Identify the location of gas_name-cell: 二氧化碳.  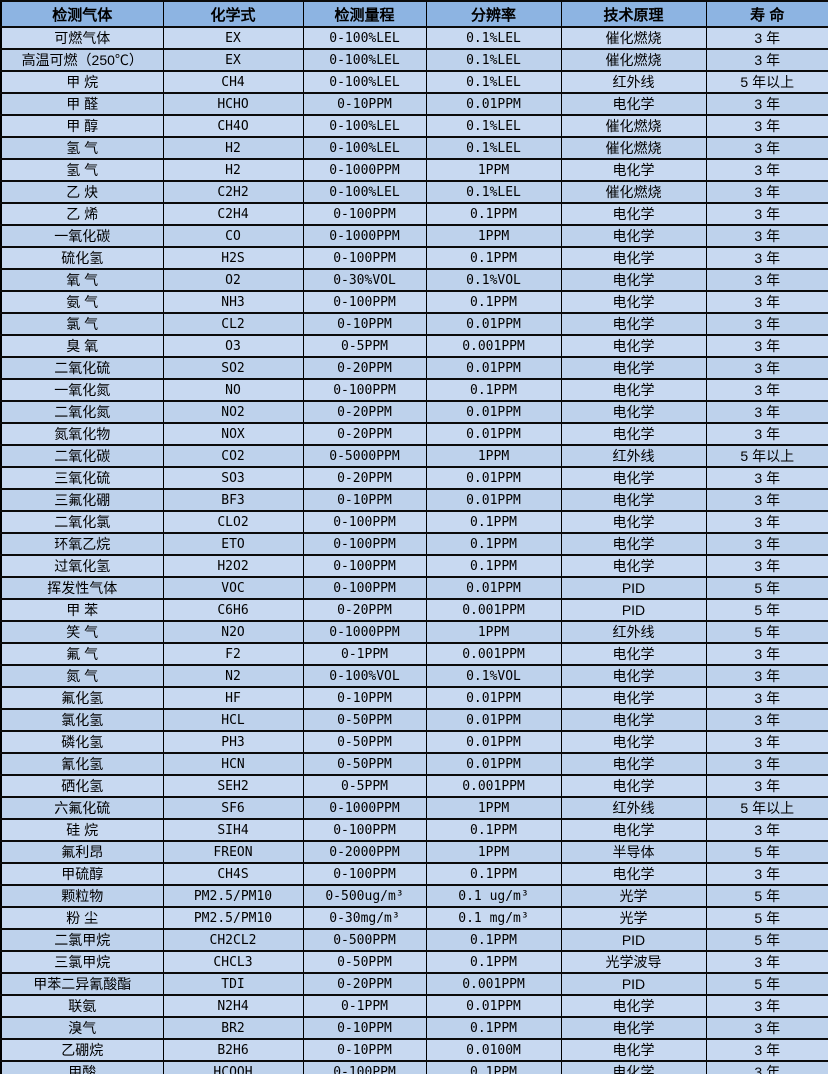
(82, 456).